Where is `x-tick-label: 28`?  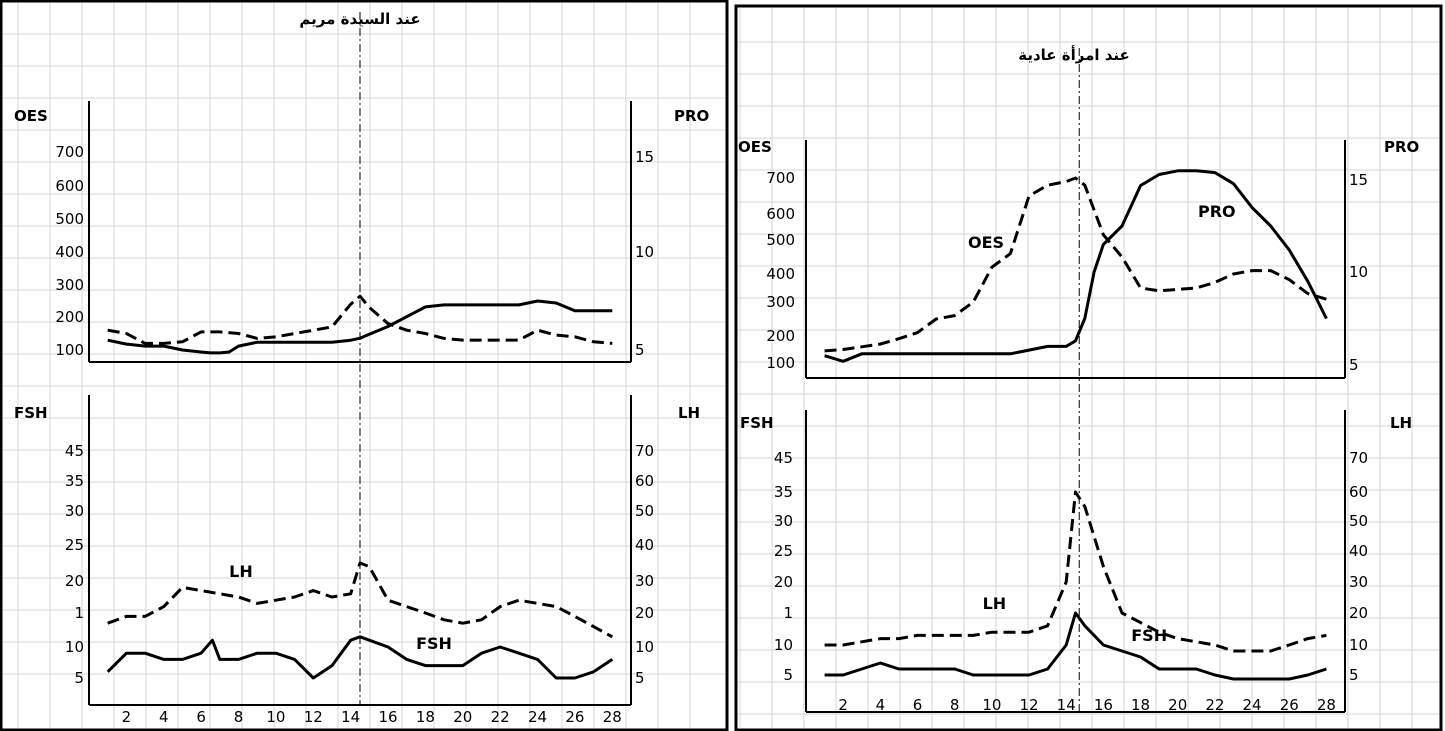 x-tick-label: 28 is located at coordinates (1326, 705).